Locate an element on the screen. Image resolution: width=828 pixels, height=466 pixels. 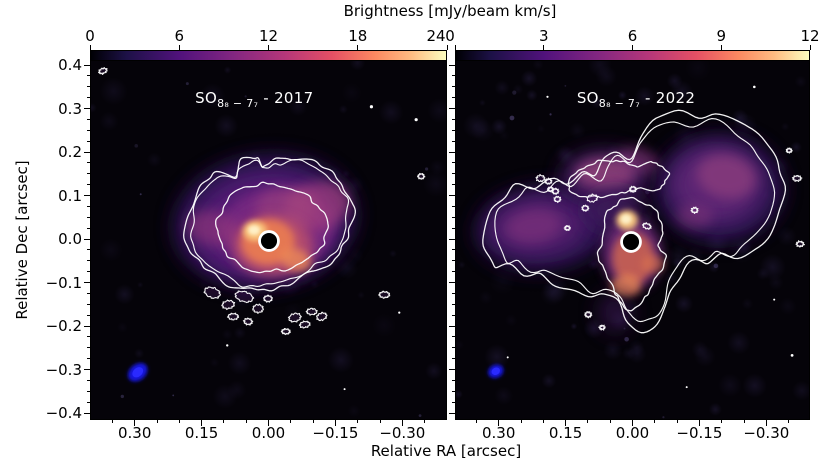
colorbar-tick-label: 12 is located at coordinates (810, 36).